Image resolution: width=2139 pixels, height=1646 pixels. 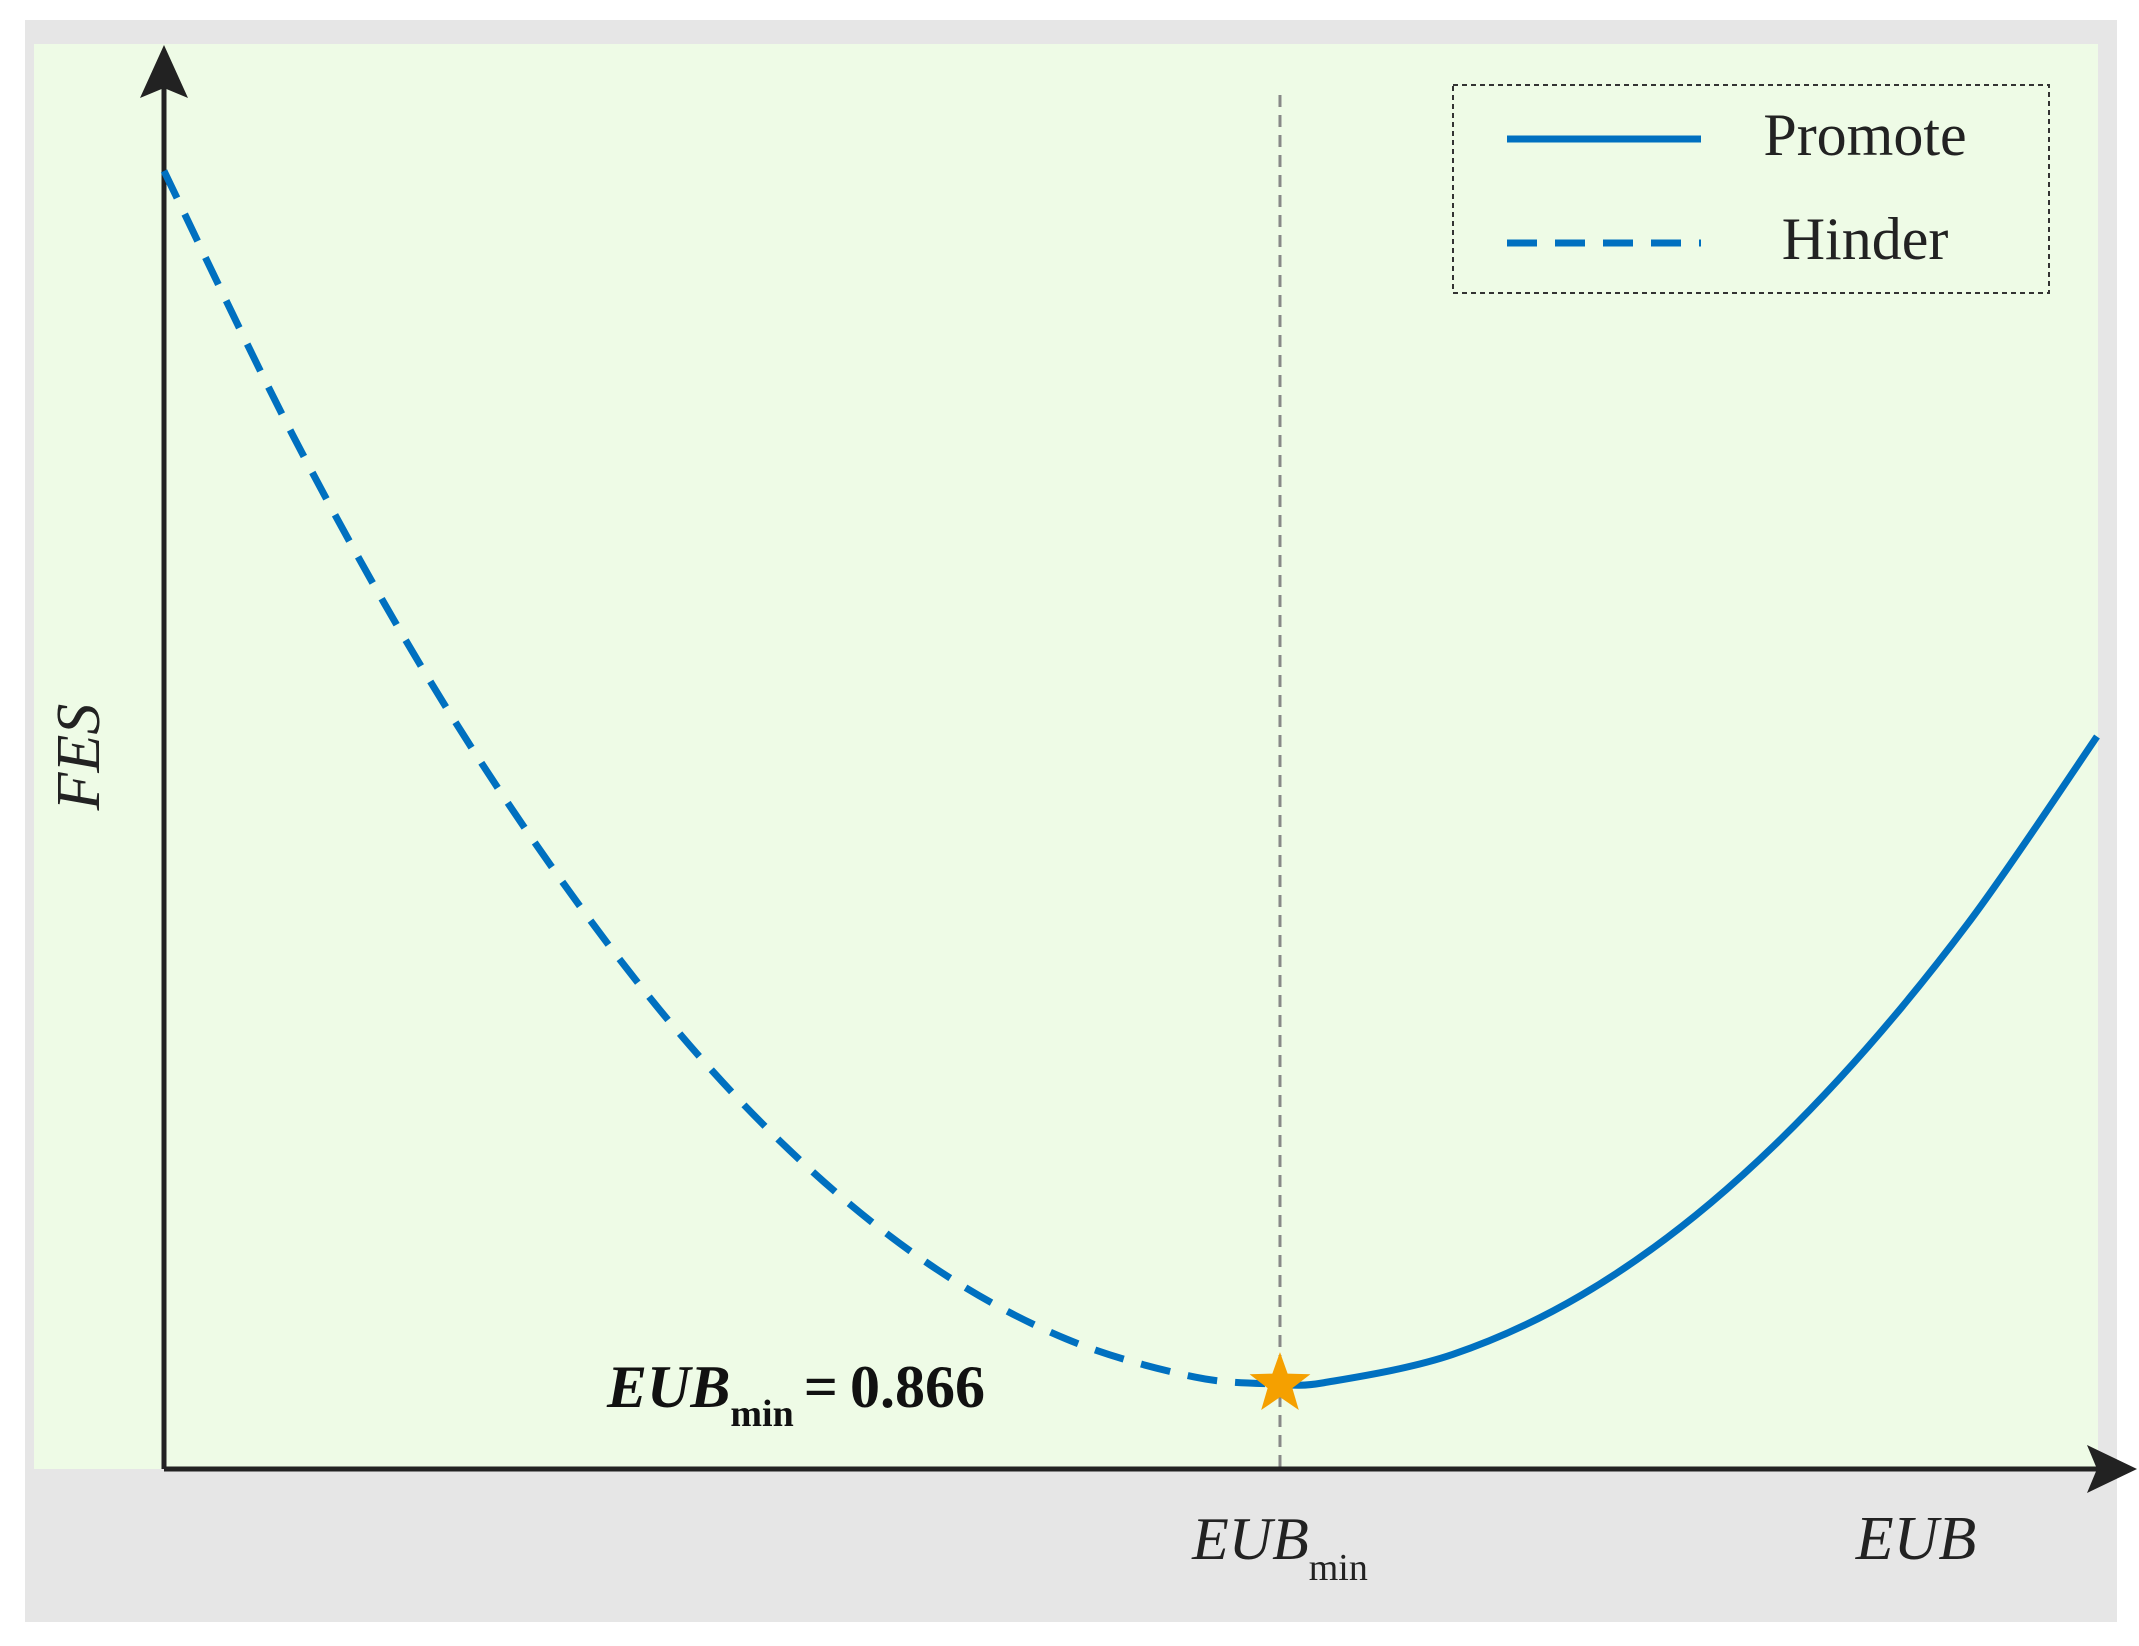 What do you see at coordinates (1280, 1381) in the screenshot?
I see `minimum-marker` at bounding box center [1280, 1381].